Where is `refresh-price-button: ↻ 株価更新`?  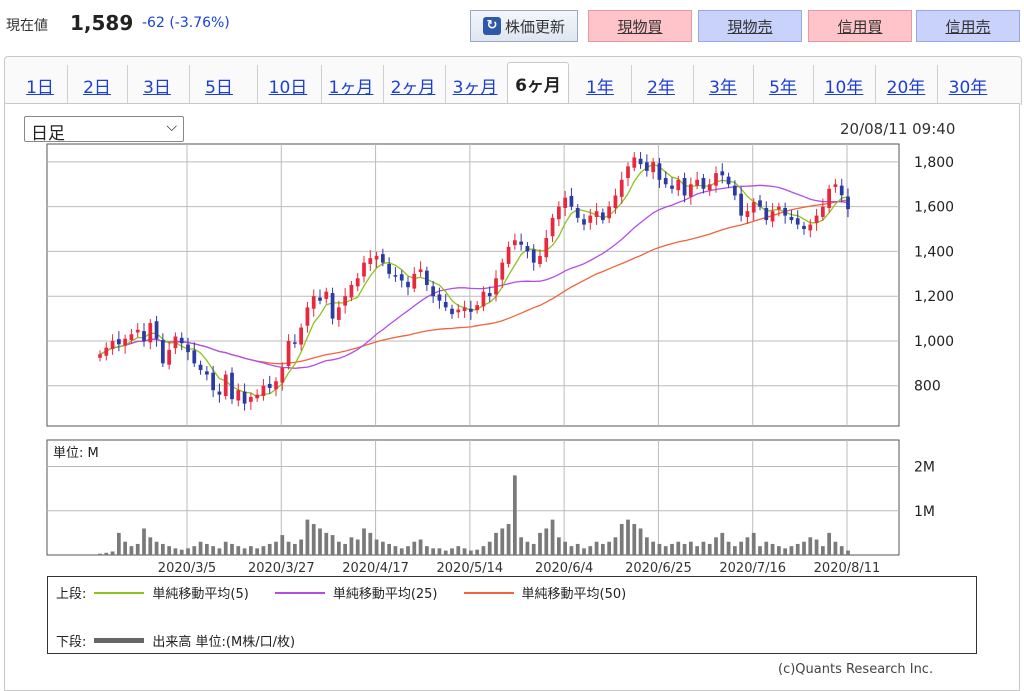
refresh-price-button: ↻ 株価更新 is located at coordinates (524, 26).